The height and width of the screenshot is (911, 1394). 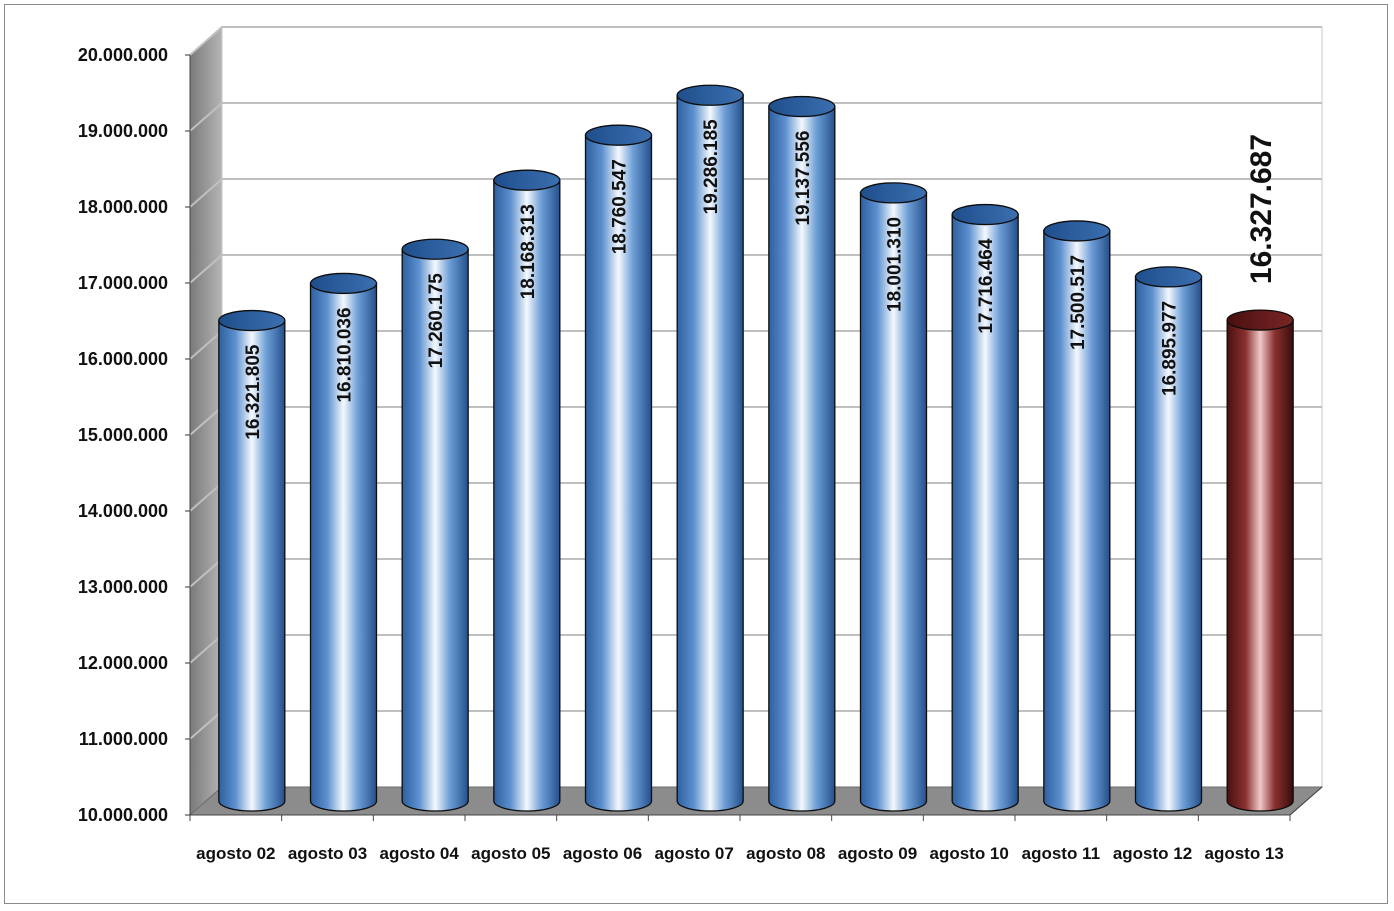 What do you see at coordinates (123, 131) in the screenshot?
I see `y-tick-label: 19.000.000` at bounding box center [123, 131].